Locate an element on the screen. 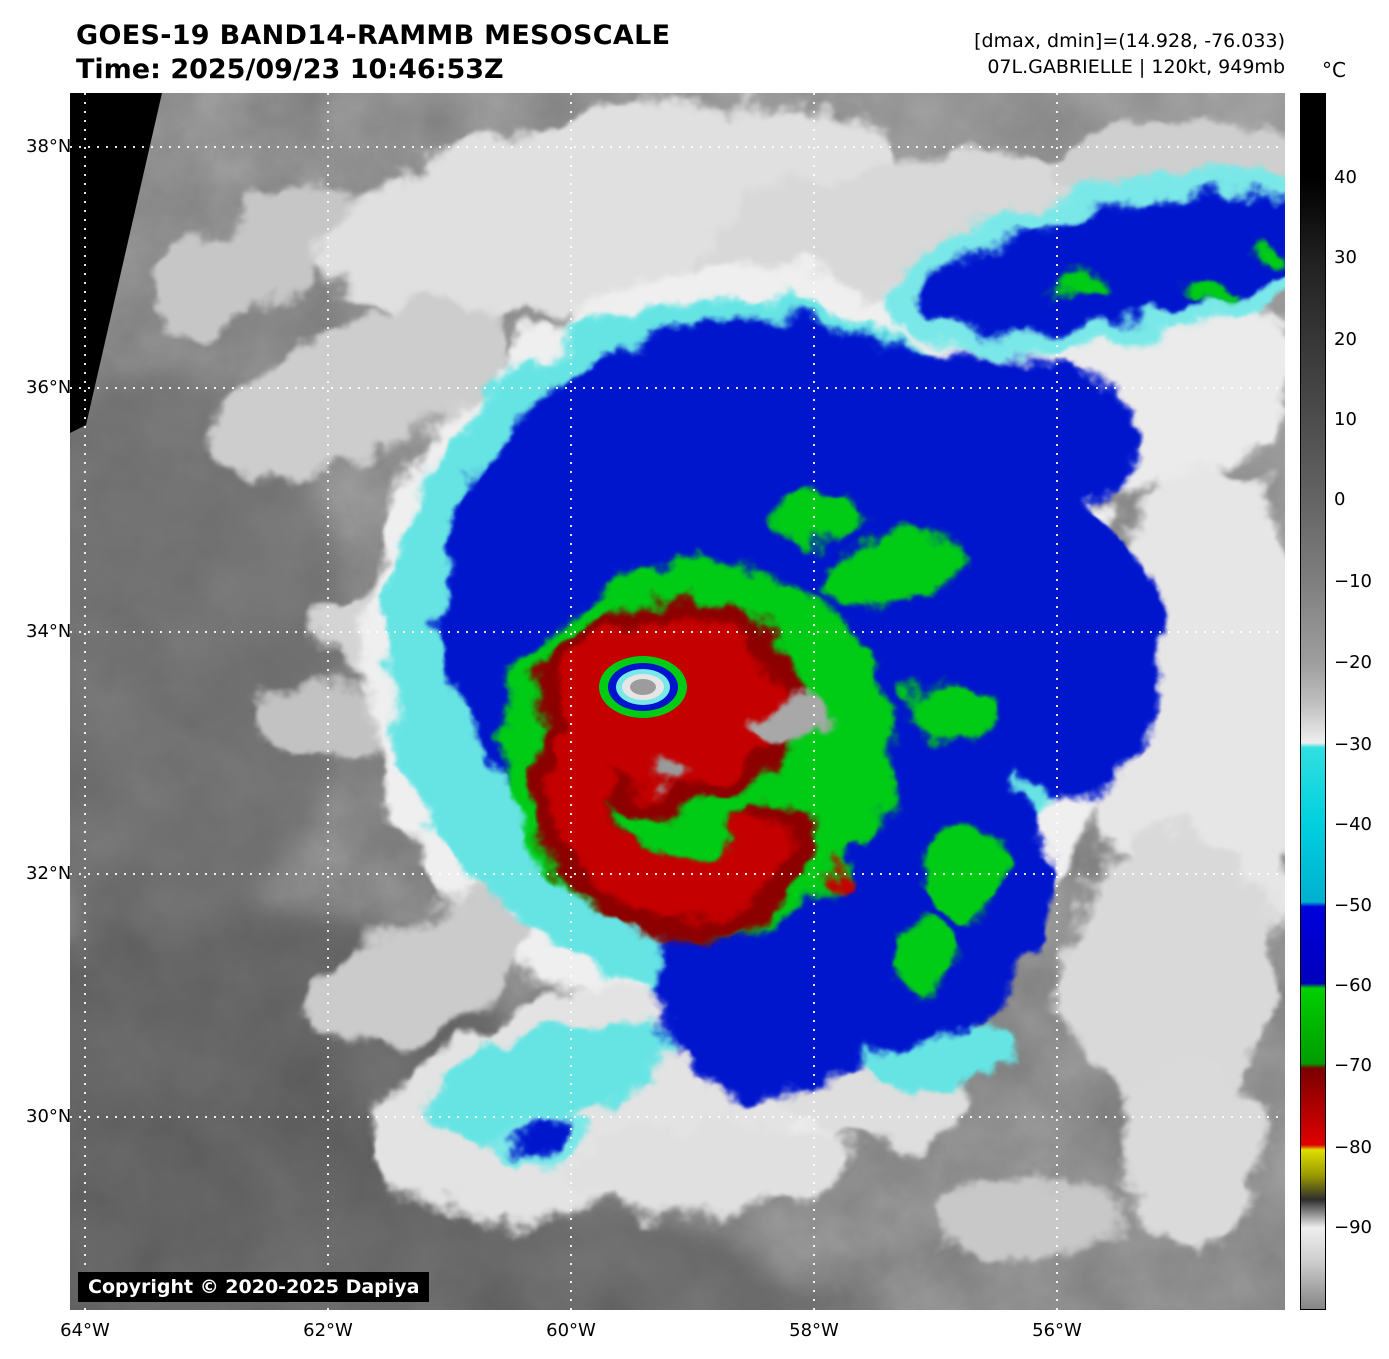 This screenshot has height=1359, width=1389. page-title: GOES-19 BAND14-RAMMB MESOSCALE is located at coordinates (373, 35).